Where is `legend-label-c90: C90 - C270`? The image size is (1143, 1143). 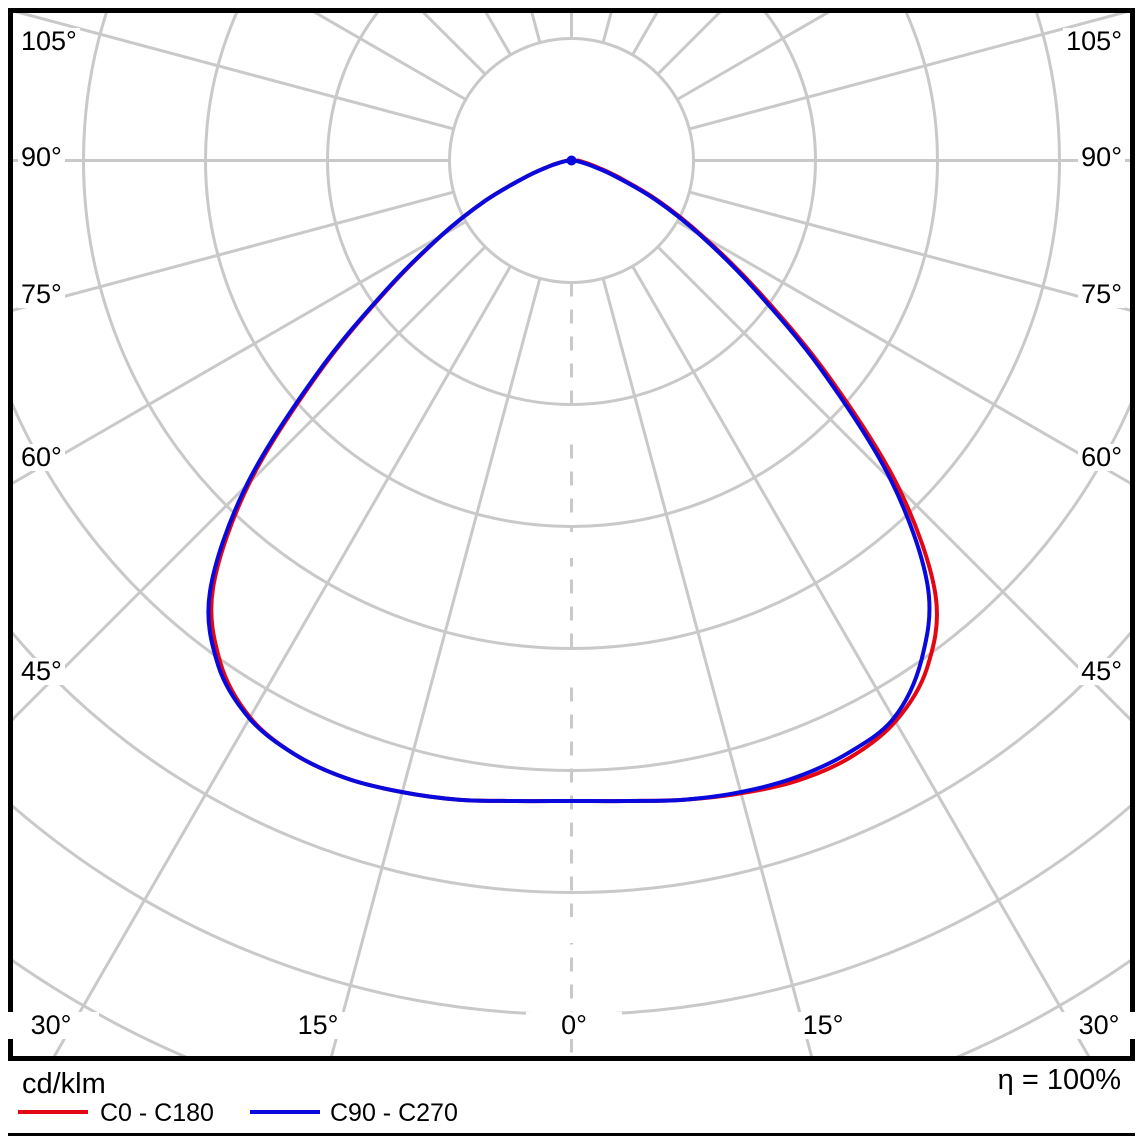
legend-label-c90: C90 - C270 is located at coordinates (394, 1113).